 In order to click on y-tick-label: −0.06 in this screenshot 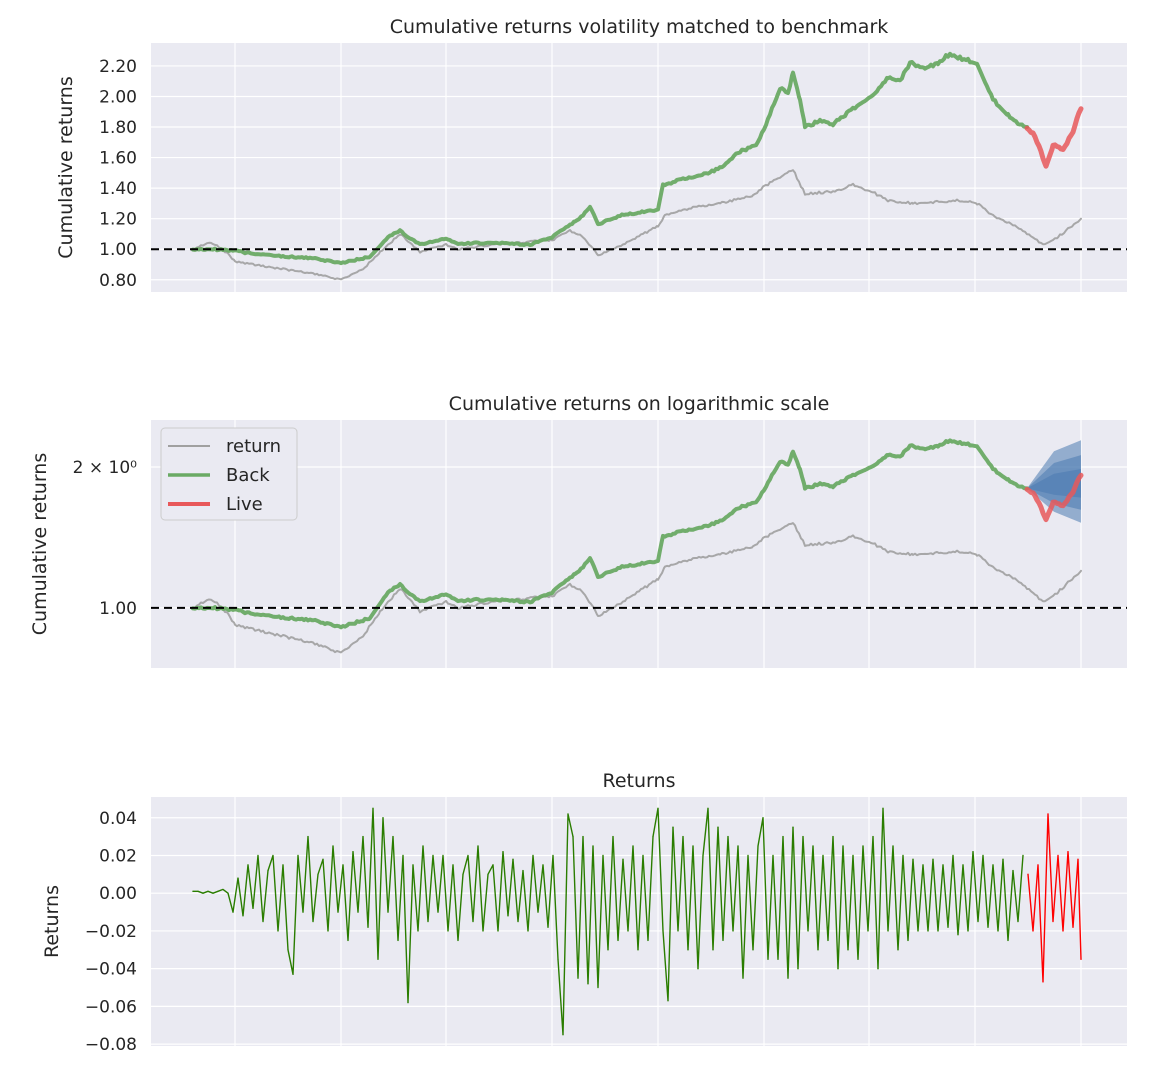, I will do `click(111, 1007)`.